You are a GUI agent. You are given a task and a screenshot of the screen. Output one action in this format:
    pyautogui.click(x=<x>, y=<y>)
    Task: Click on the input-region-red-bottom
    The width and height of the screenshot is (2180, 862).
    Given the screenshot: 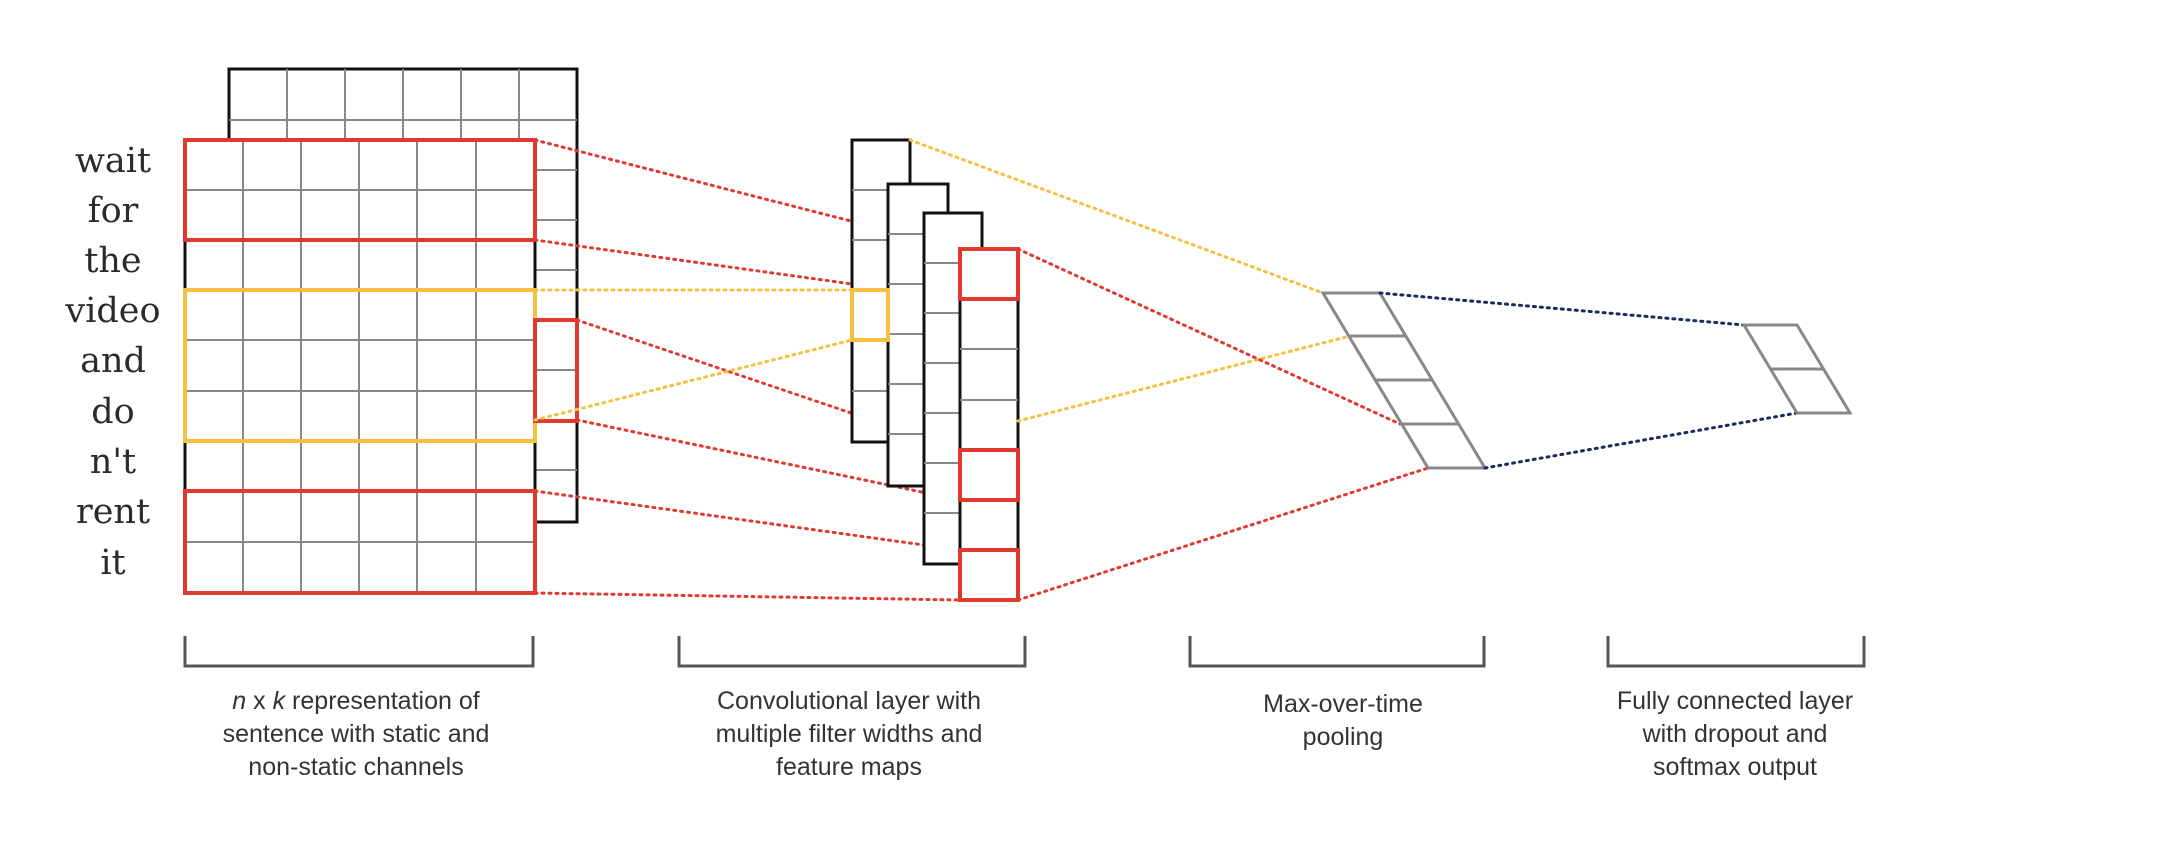 What is the action you would take?
    pyautogui.click(x=360, y=542)
    